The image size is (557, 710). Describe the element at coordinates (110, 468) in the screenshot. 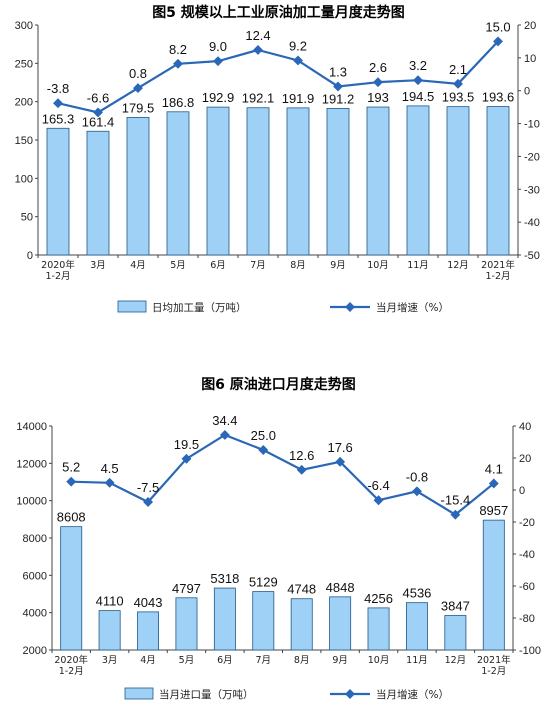

I see `line-data-label: 4.5` at that location.